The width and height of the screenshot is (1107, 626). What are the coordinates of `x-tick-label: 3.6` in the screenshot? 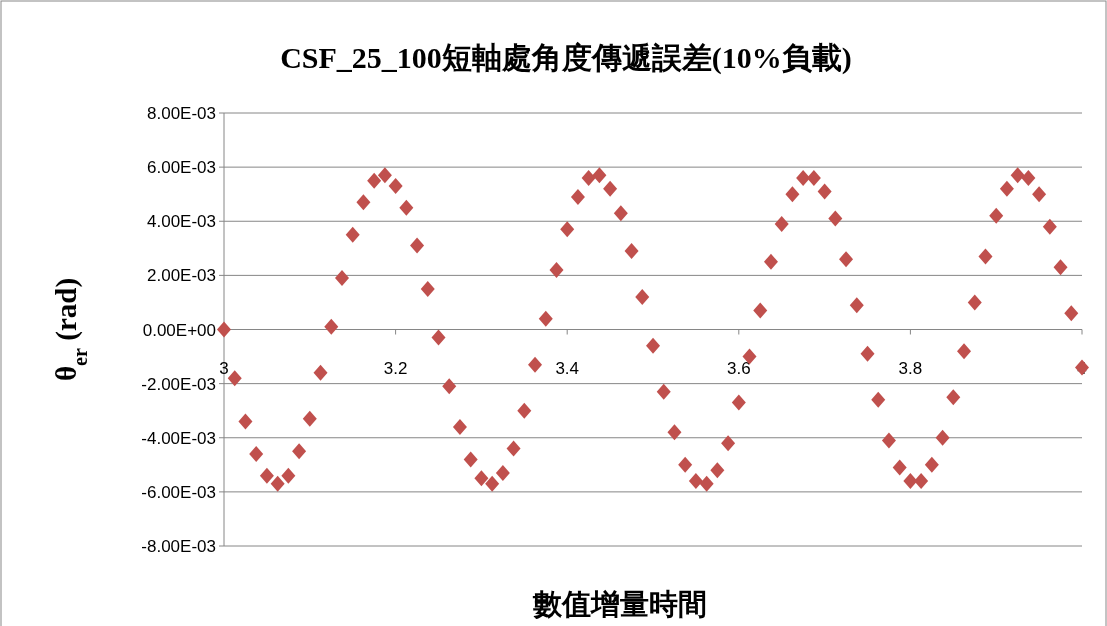 It's located at (738, 368).